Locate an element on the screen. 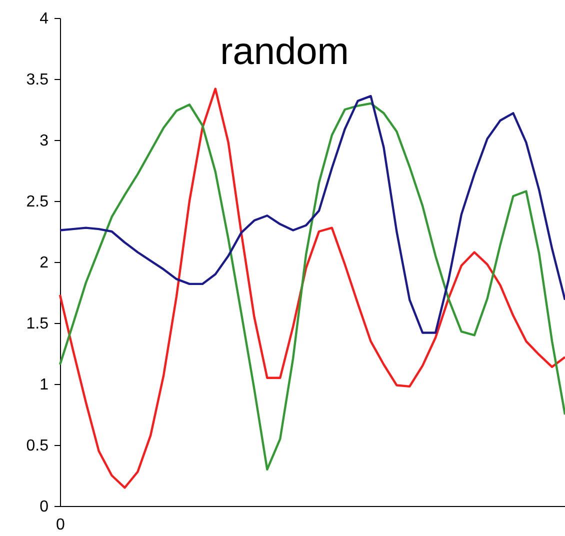 The width and height of the screenshot is (565, 536). y-tick-label: 1 is located at coordinates (44, 385).